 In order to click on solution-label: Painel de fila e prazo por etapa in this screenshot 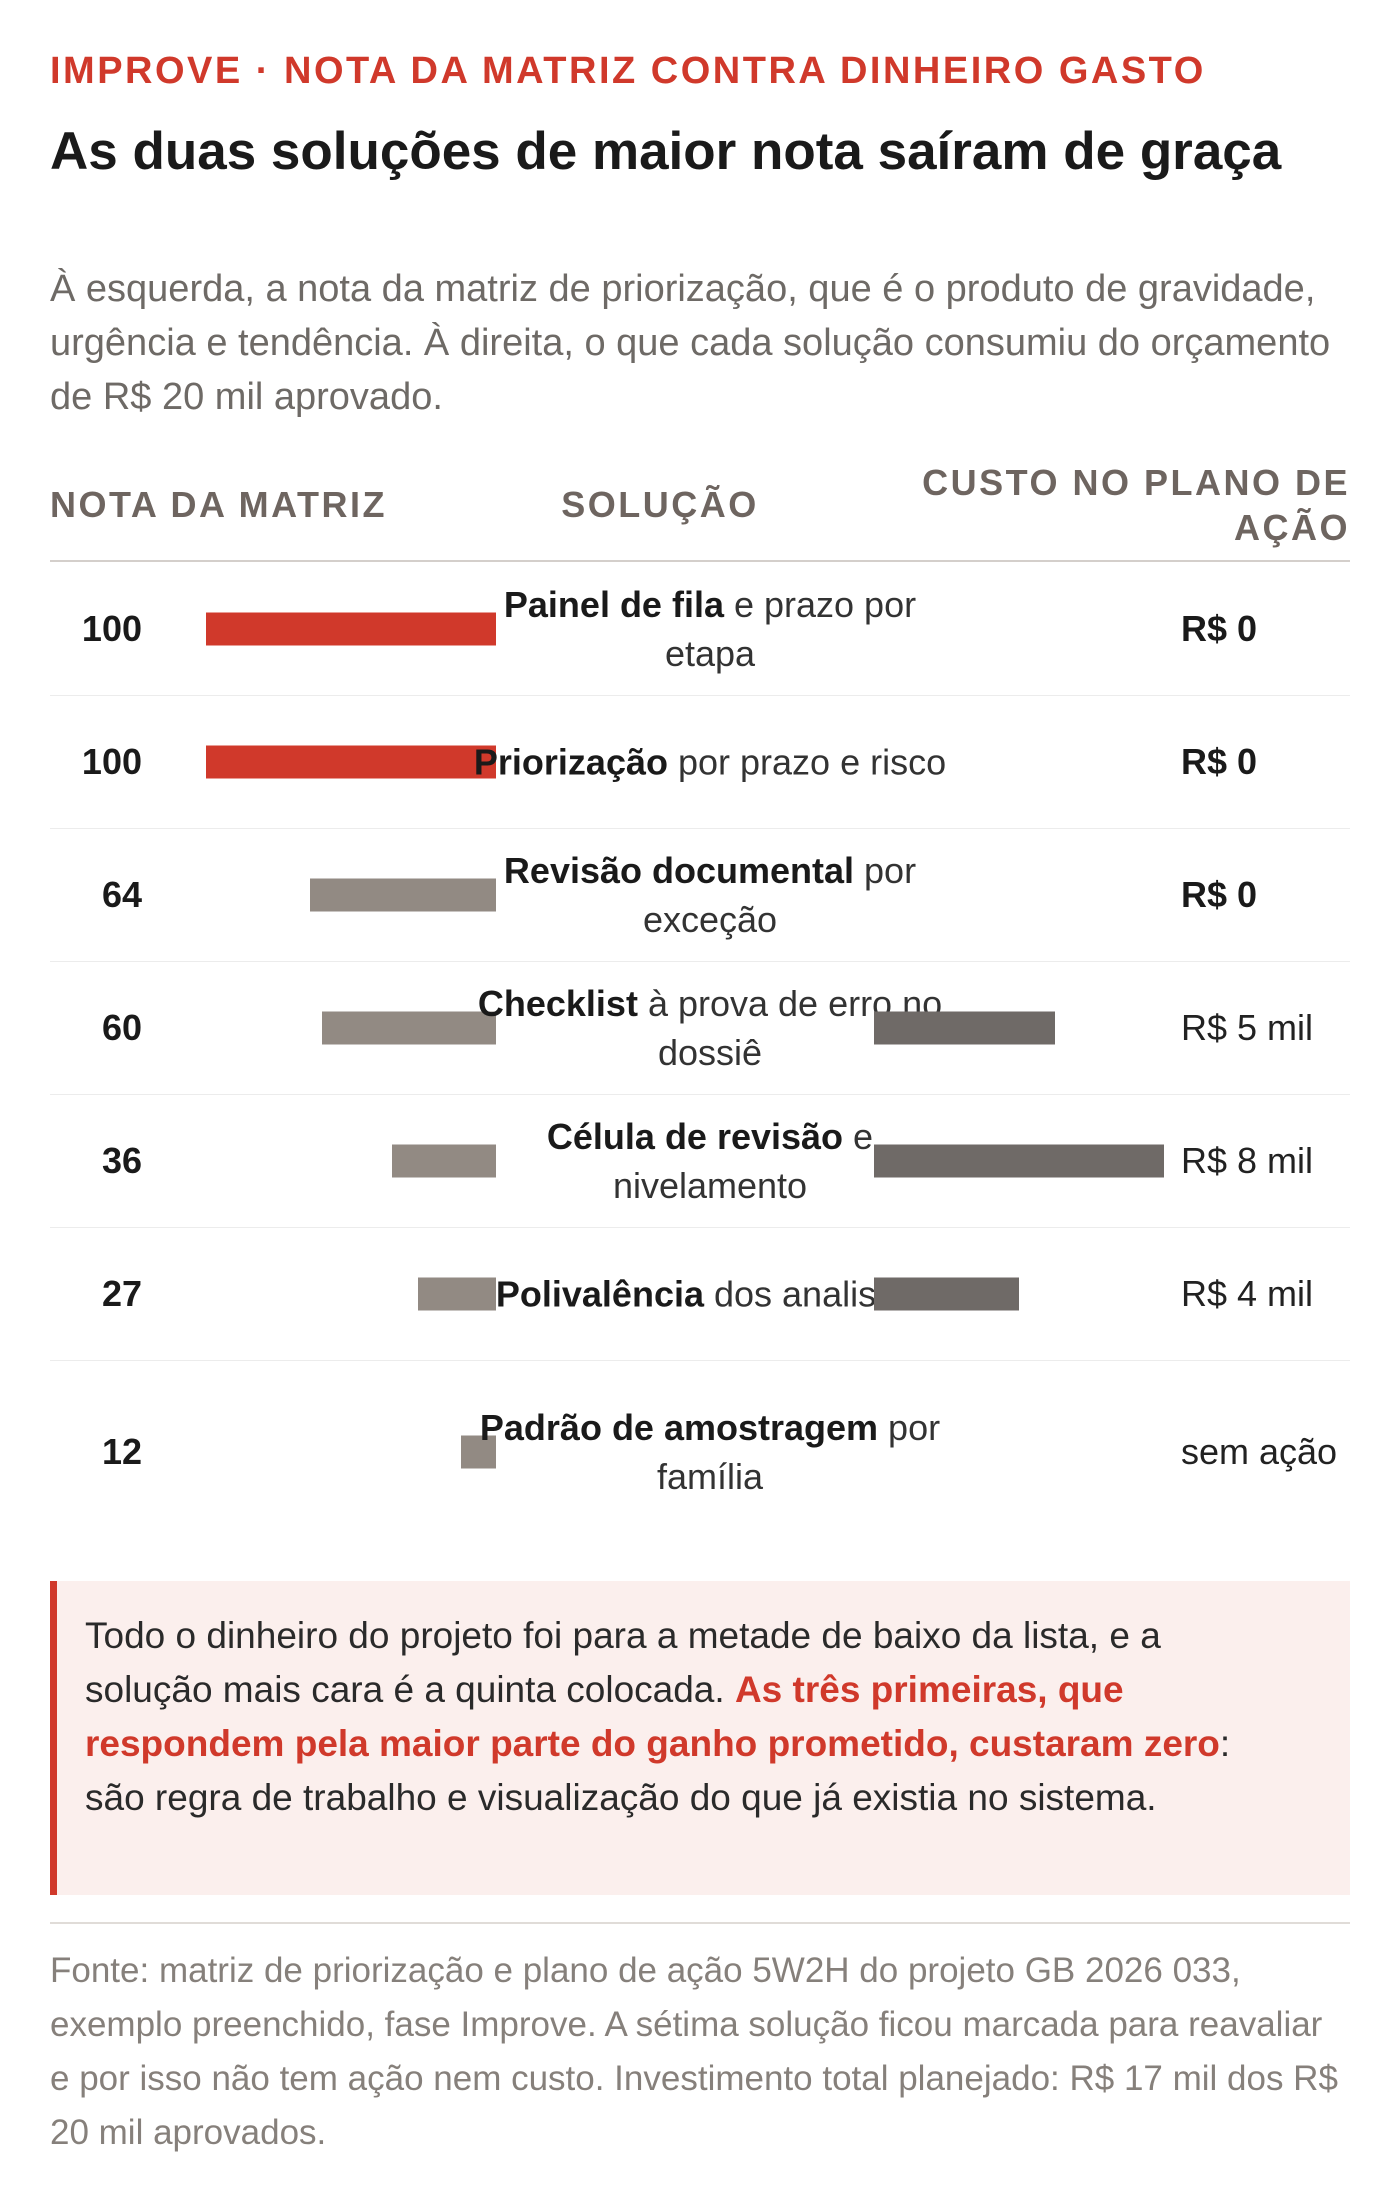, I will do `click(710, 629)`.